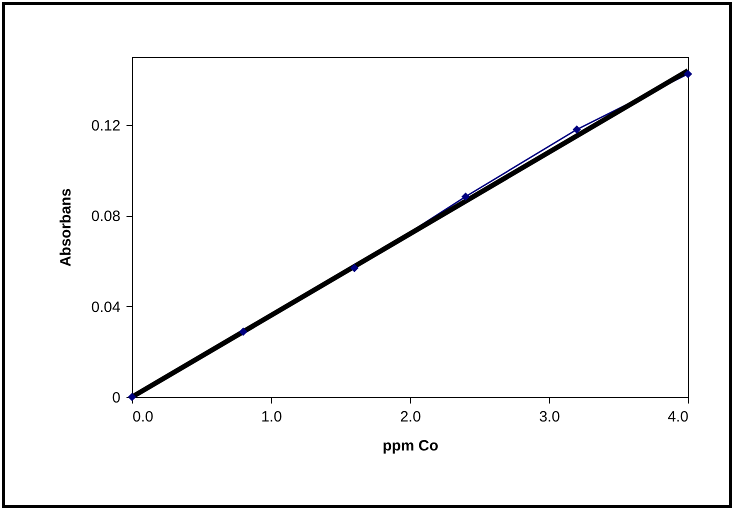 Image resolution: width=734 pixels, height=510 pixels. What do you see at coordinates (116, 398) in the screenshot?
I see `y-tick-label: 0` at bounding box center [116, 398].